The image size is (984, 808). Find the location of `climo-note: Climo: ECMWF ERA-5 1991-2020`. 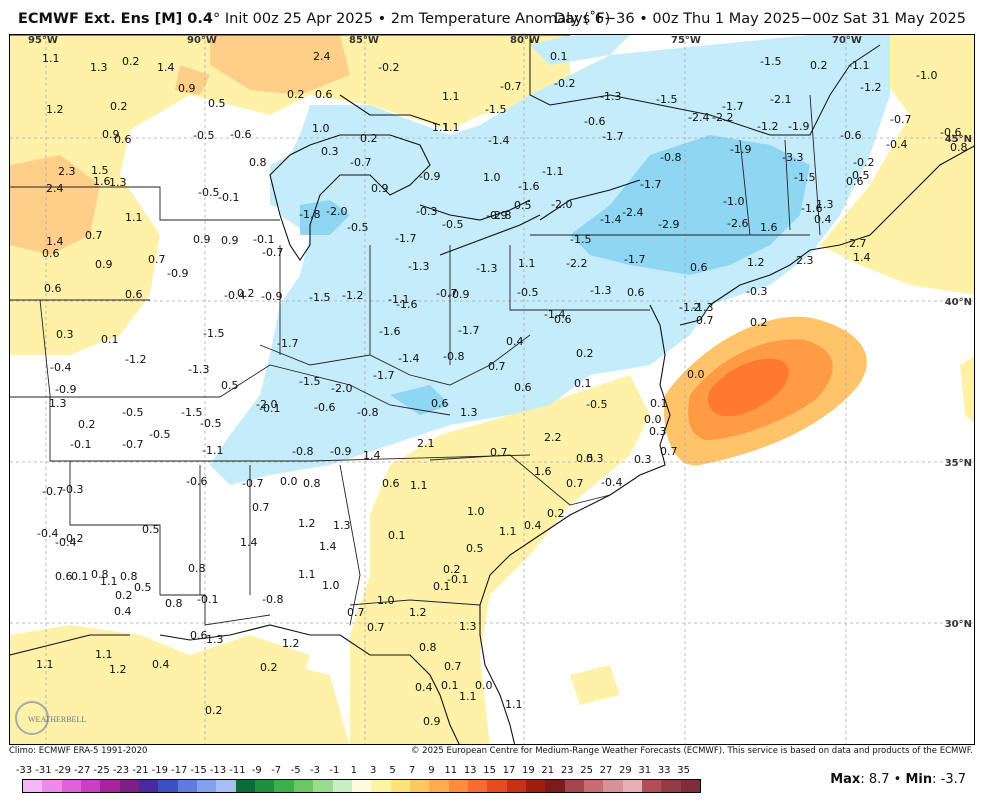

climo-note: Climo: ECMWF ERA-5 1991-2020 is located at coordinates (78, 751).